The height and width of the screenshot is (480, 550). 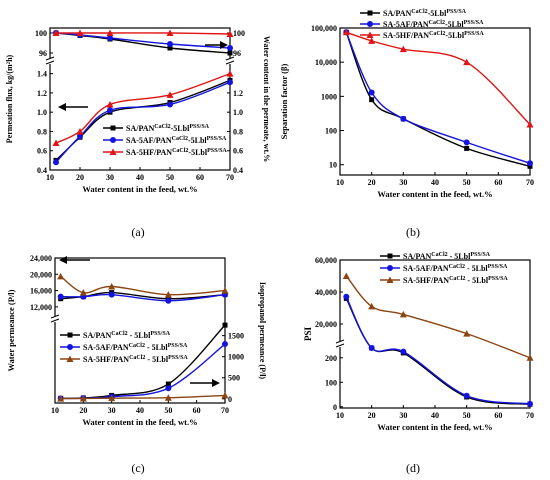 What do you see at coordinates (41, 274) in the screenshot?
I see `c-y-tick-label-2: 20,000` at bounding box center [41, 274].